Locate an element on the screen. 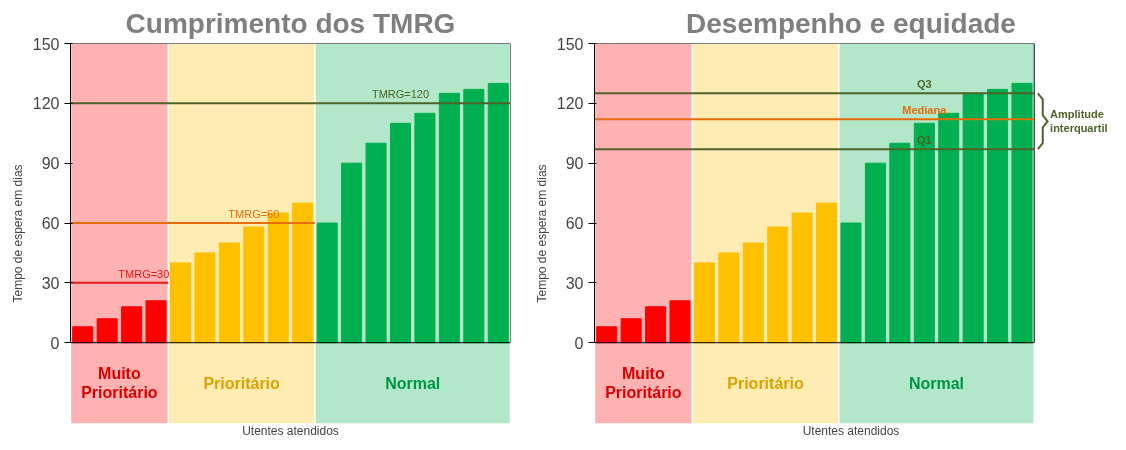 The width and height of the screenshot is (1126, 450). ref-line-label: TMRG=120 is located at coordinates (400, 94).